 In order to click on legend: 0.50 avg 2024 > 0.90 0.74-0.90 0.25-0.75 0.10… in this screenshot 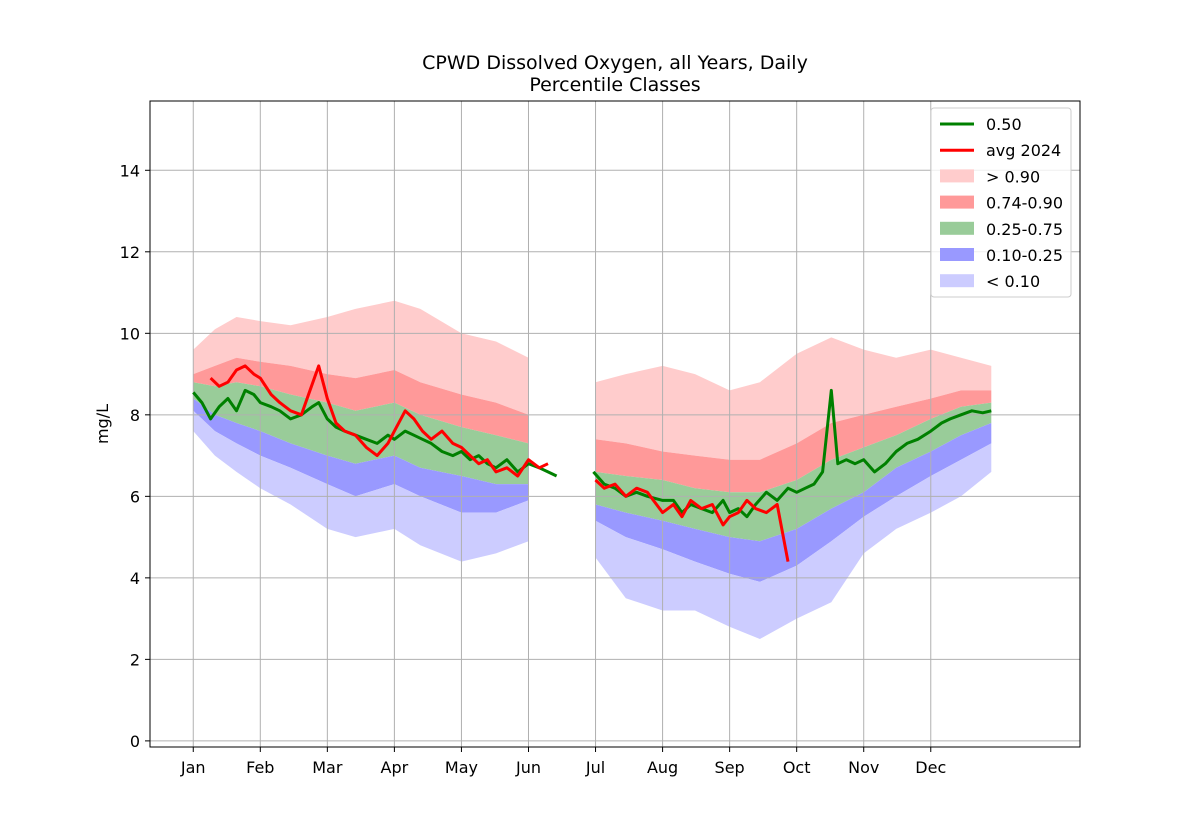, I will do `click(1001, 202)`.